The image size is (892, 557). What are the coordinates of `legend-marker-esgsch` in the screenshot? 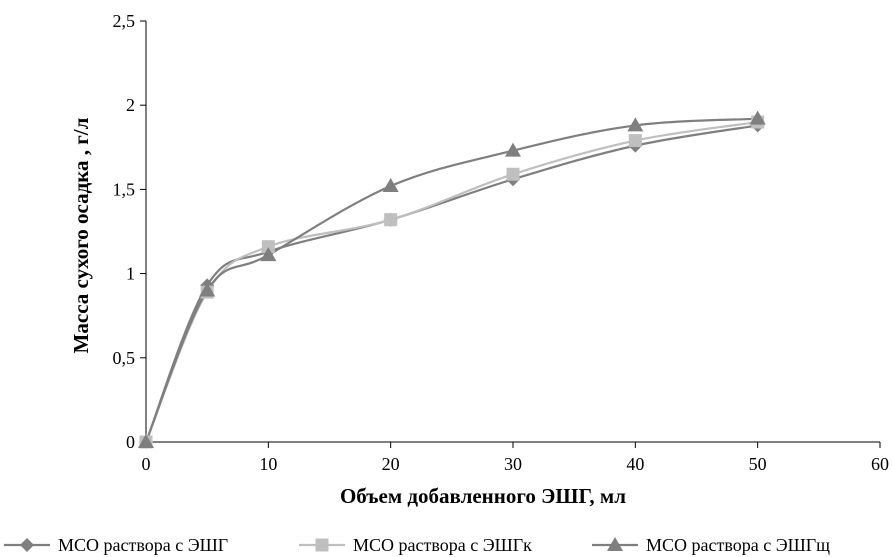 It's located at (615, 544).